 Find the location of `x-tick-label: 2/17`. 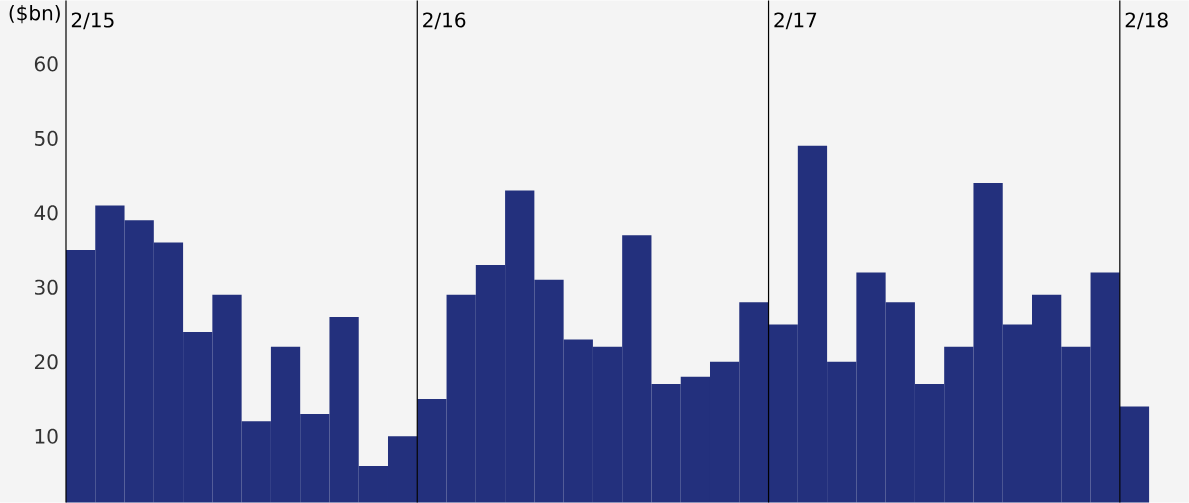

x-tick-label: 2/17 is located at coordinates (795, 21).